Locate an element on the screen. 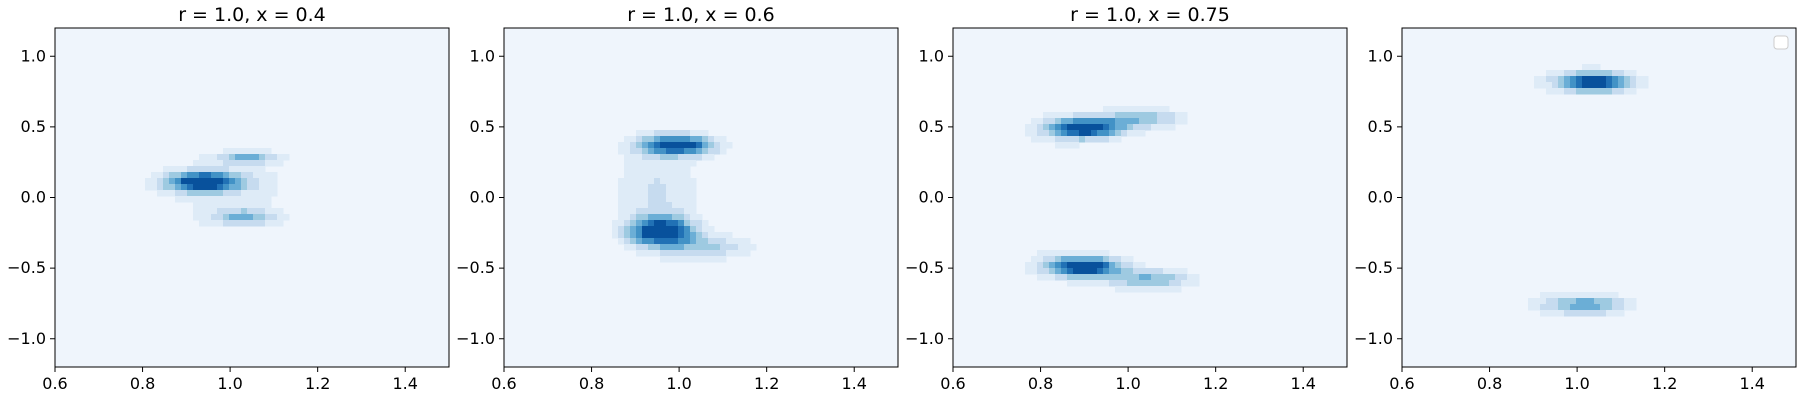 This screenshot has height=400, width=1800. x-tick-label: 1.2 is located at coordinates (1664, 383).